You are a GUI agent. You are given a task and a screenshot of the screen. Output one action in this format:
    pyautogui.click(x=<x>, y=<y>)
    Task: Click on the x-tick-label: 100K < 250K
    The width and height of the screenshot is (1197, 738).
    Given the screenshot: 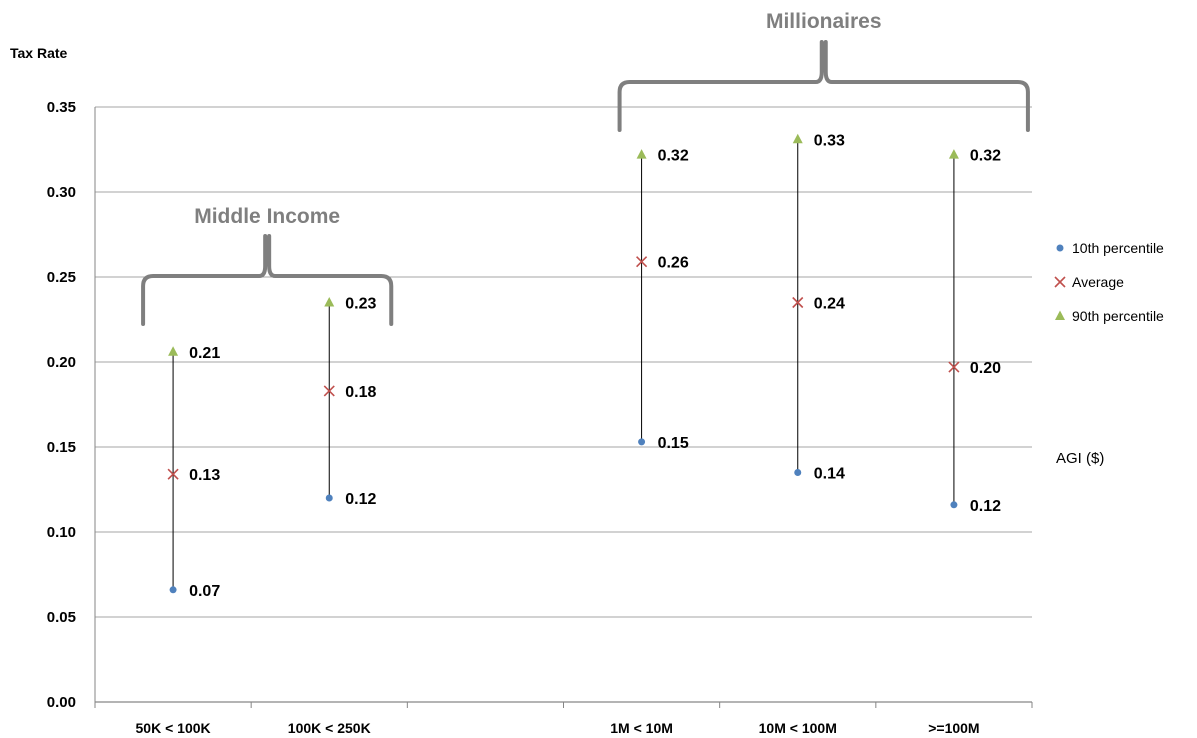 What is the action you would take?
    pyautogui.click(x=329, y=728)
    